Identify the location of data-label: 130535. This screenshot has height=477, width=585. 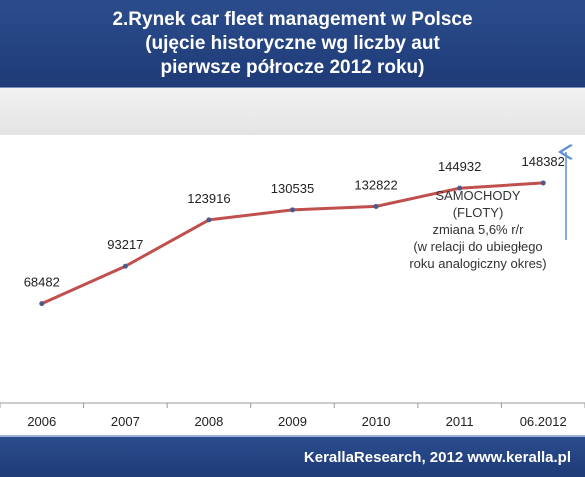
(292, 188).